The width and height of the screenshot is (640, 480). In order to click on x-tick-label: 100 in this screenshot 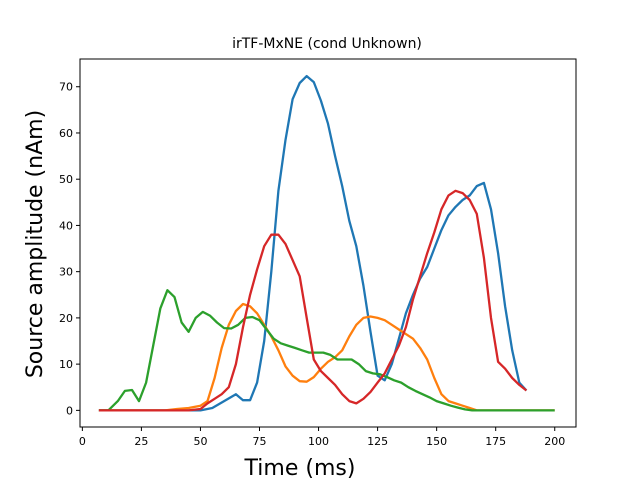, I will do `click(318, 441)`.